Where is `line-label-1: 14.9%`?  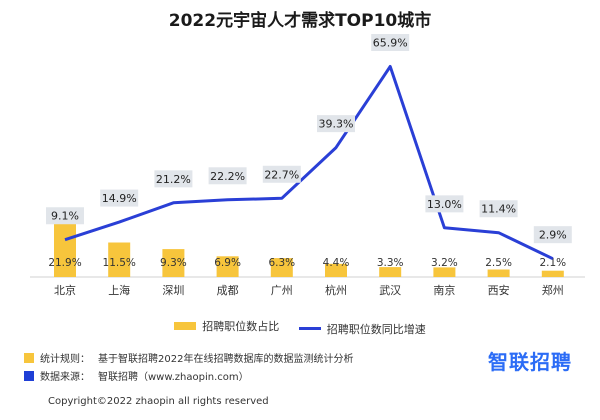
line-label-1: 14.9% is located at coordinates (119, 198).